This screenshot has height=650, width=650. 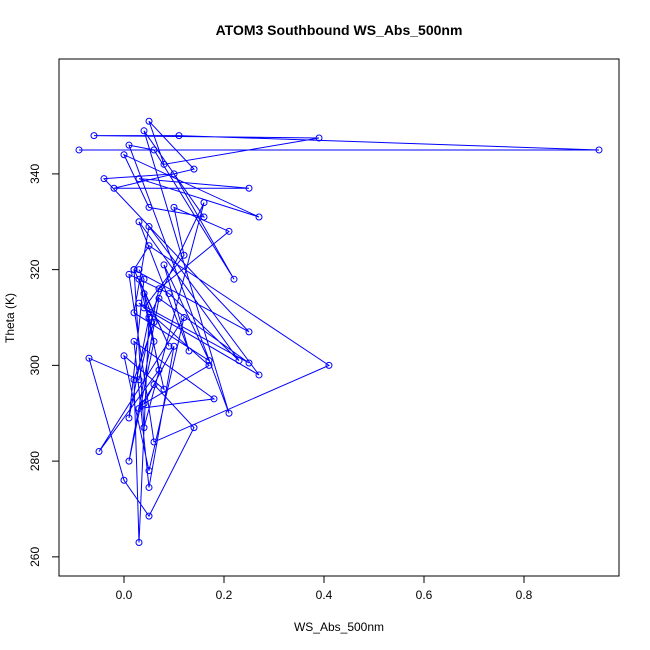 What do you see at coordinates (339, 30) in the screenshot?
I see `chart-title: ATOM3 Southbound WS_Abs_500nm` at bounding box center [339, 30].